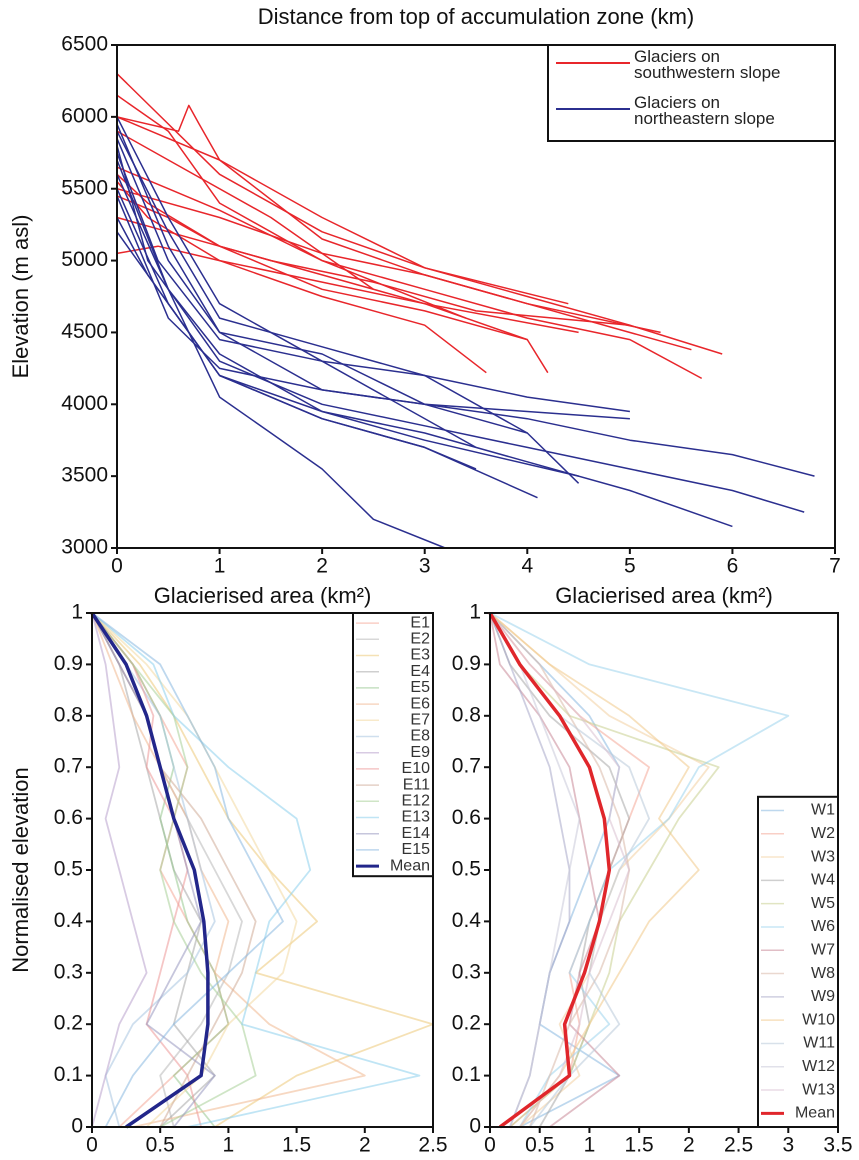 The height and width of the screenshot is (1160, 859). Describe the element at coordinates (819, 1043) in the screenshot. I see `legend-label: W11` at that location.